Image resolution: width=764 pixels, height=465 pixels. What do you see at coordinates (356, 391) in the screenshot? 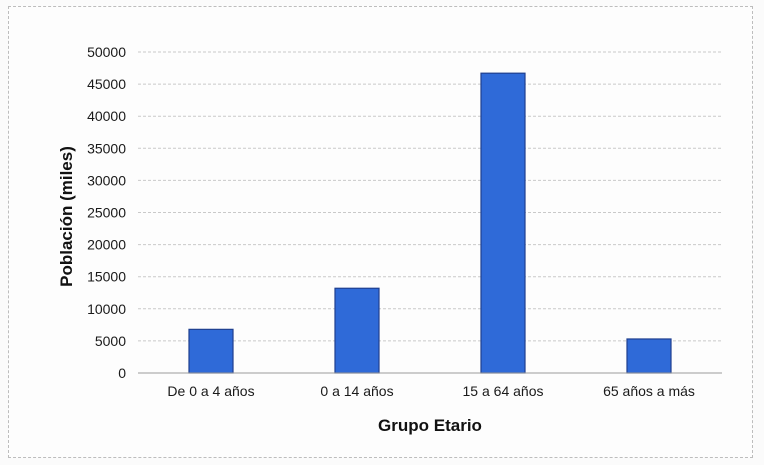
I see `x-tick-label: 0 a 14 años` at bounding box center [356, 391].